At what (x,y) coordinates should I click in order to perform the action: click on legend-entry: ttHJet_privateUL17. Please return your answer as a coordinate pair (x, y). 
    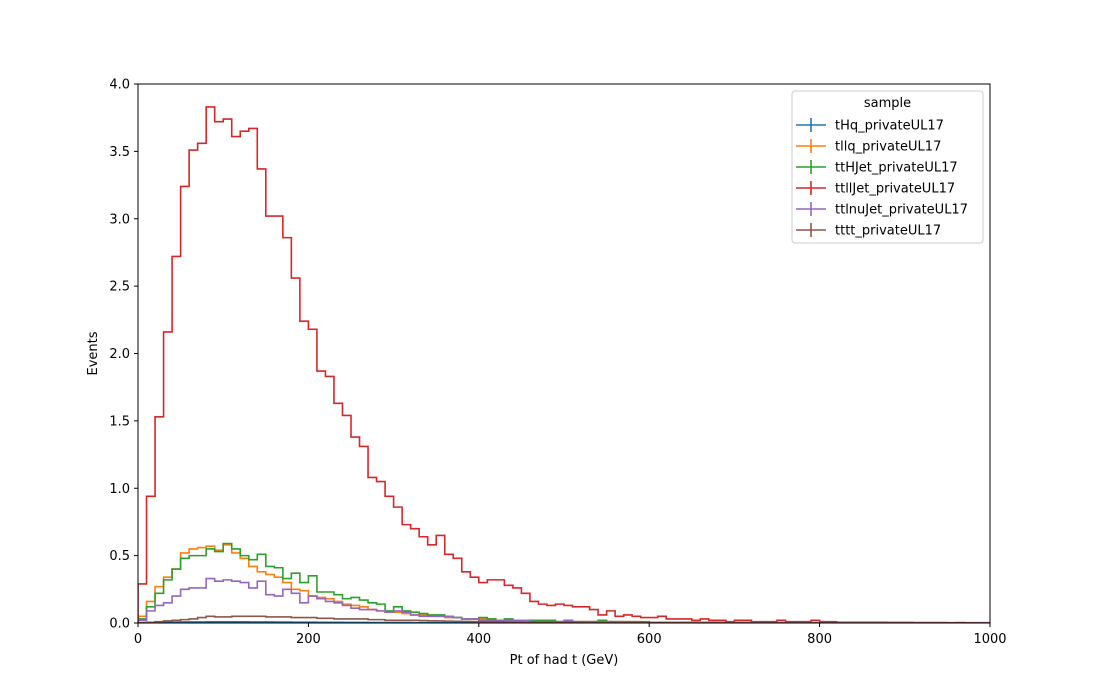
    Looking at the image, I should click on (877, 168).